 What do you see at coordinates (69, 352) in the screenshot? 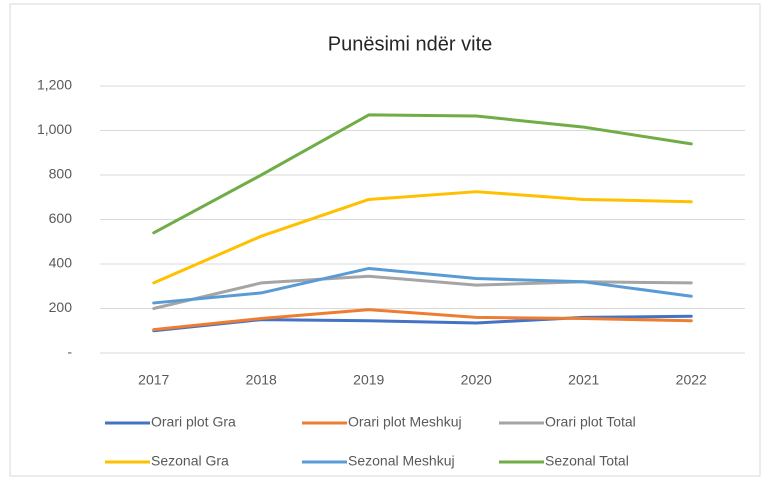
I see `y-tick-label: -` at bounding box center [69, 352].